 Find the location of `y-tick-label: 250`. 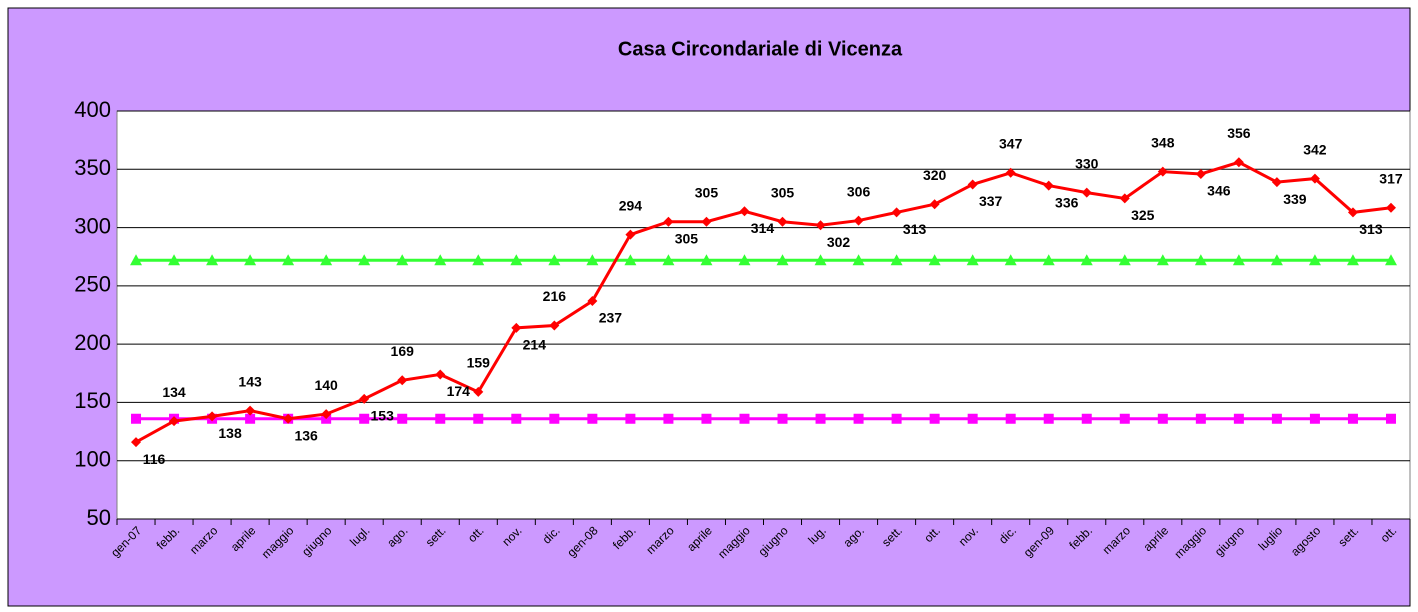

y-tick-label: 250 is located at coordinates (92, 284).